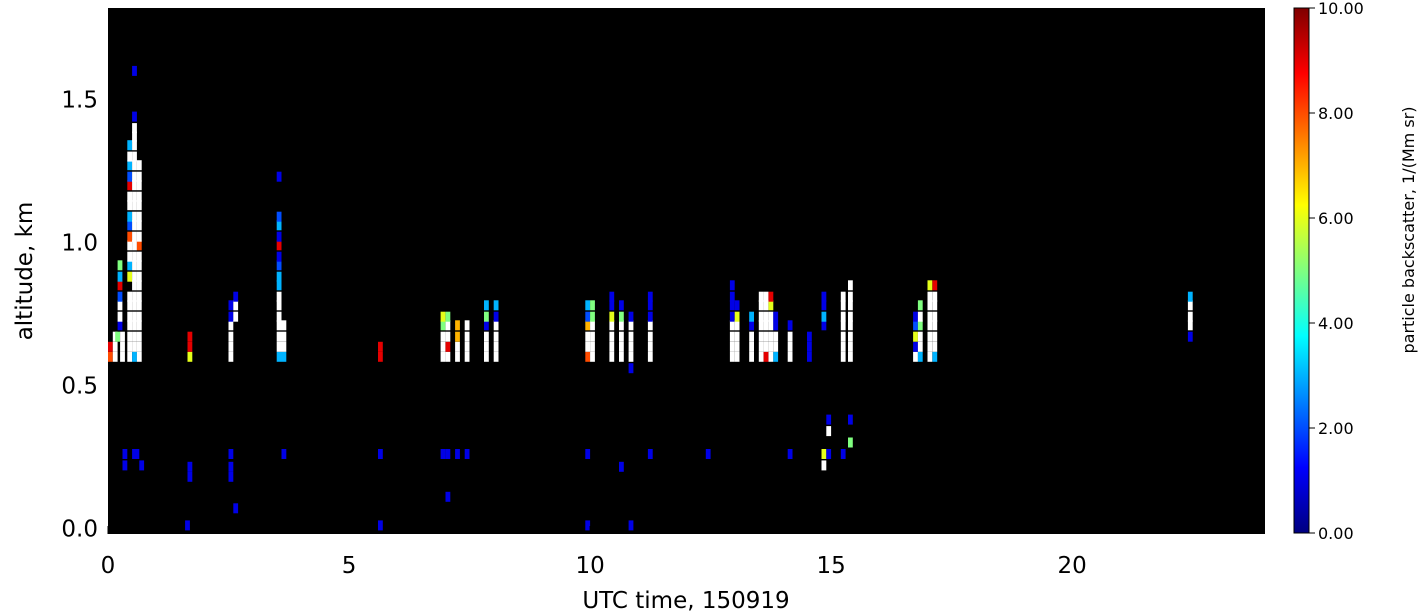 This screenshot has height=615, width=1426. What do you see at coordinates (1336, 533) in the screenshot?
I see `colorbar-tick-label: 0.00` at bounding box center [1336, 533].